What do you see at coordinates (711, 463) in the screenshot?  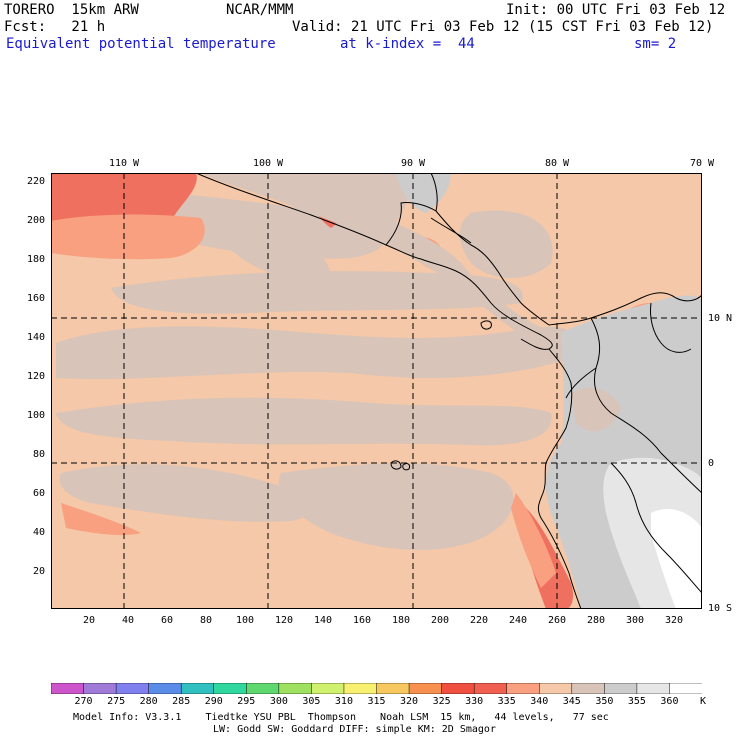 I see `lat-label-0: 0` at bounding box center [711, 463].